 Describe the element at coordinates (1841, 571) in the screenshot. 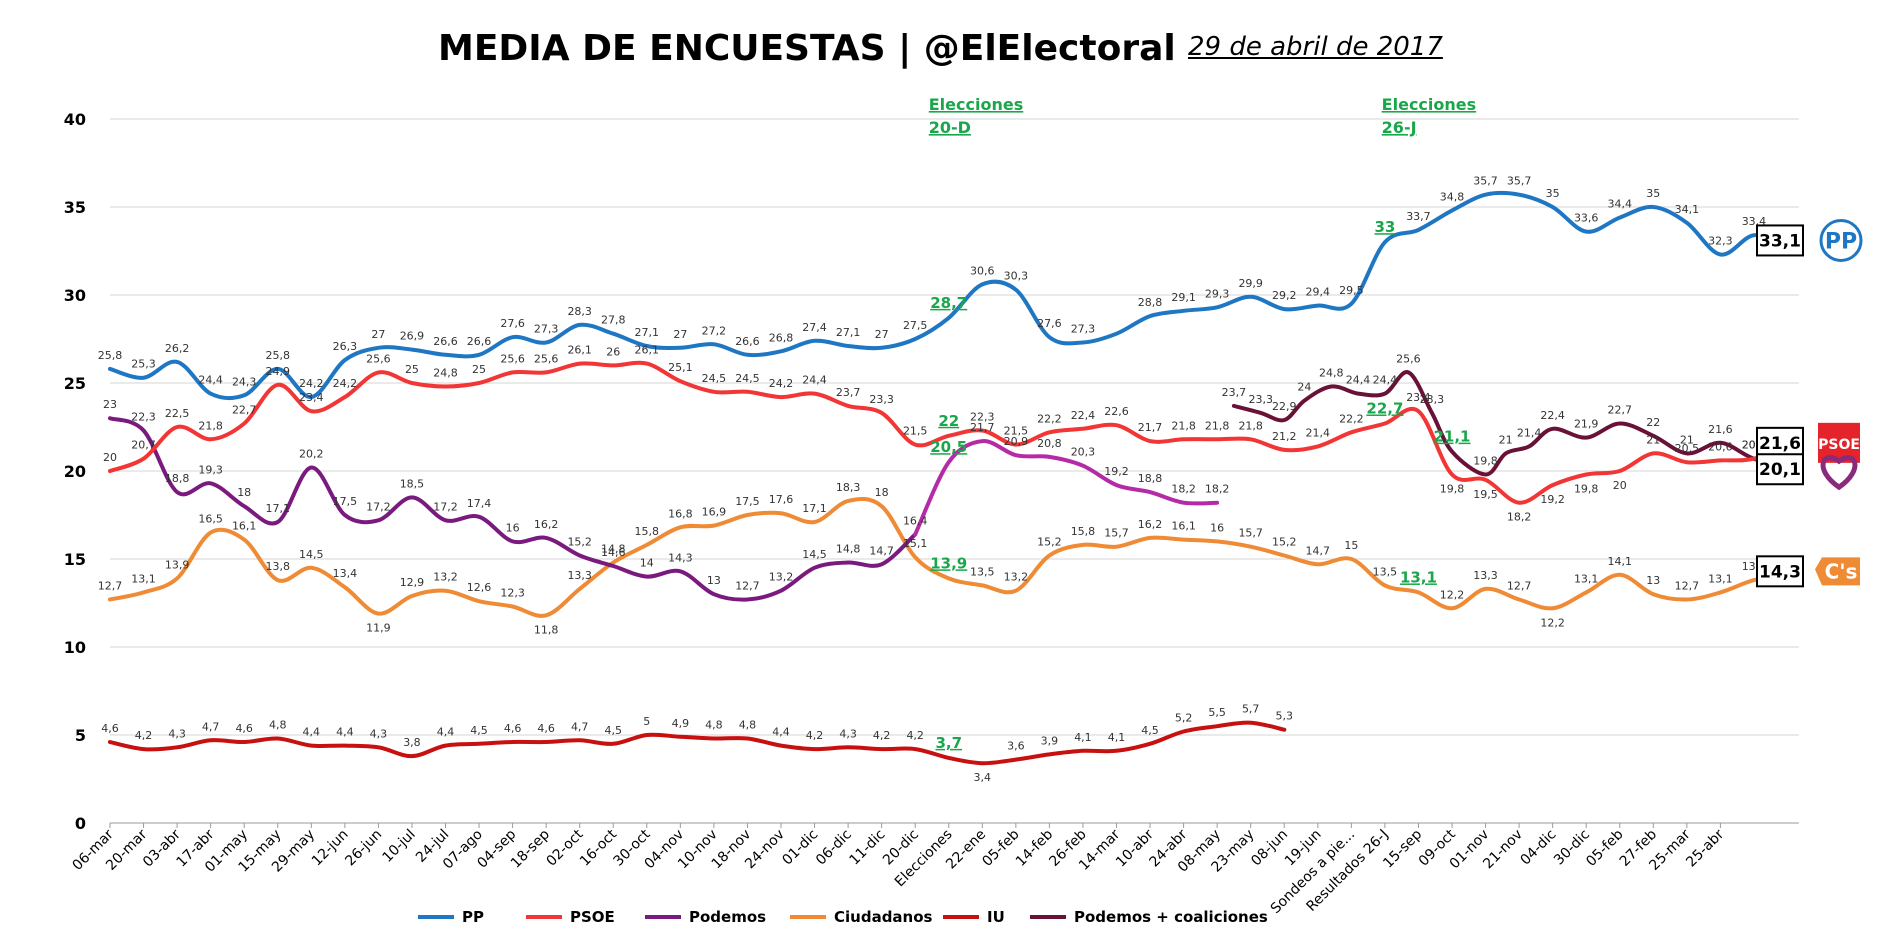

I see `cs-logo-text: C's` at that location.